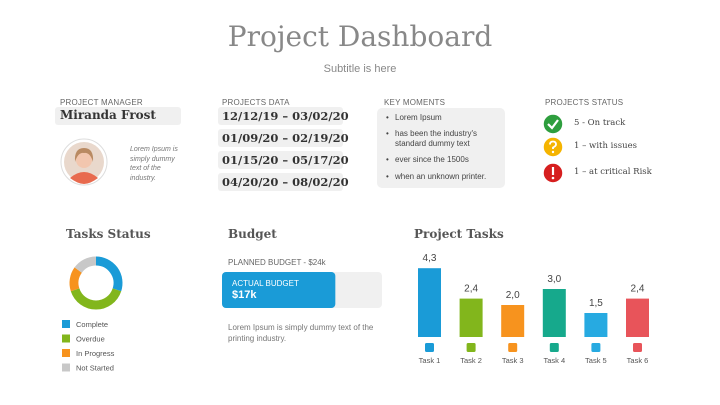 Image resolution: width=720 pixels, height=405 pixels. What do you see at coordinates (256, 102) in the screenshot?
I see `section-label: PROJECTS DATA` at bounding box center [256, 102].